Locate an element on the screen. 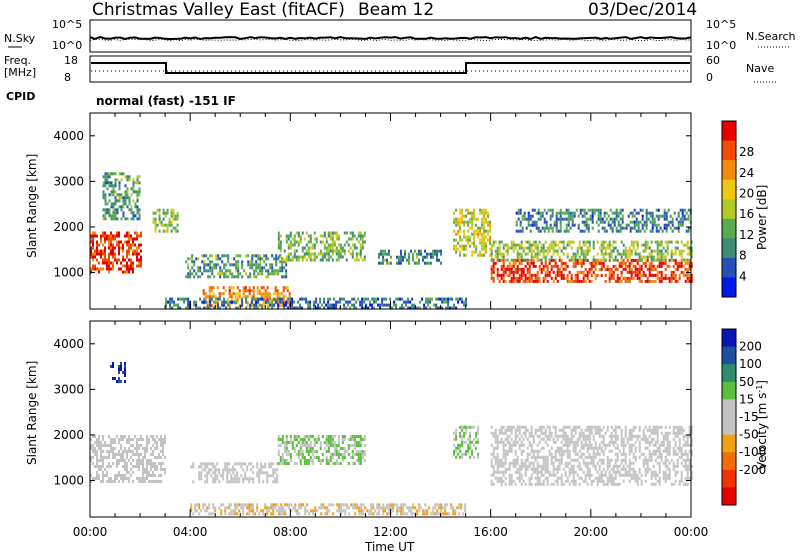  freq-unit-label: [MHz] is located at coordinates (20, 72).